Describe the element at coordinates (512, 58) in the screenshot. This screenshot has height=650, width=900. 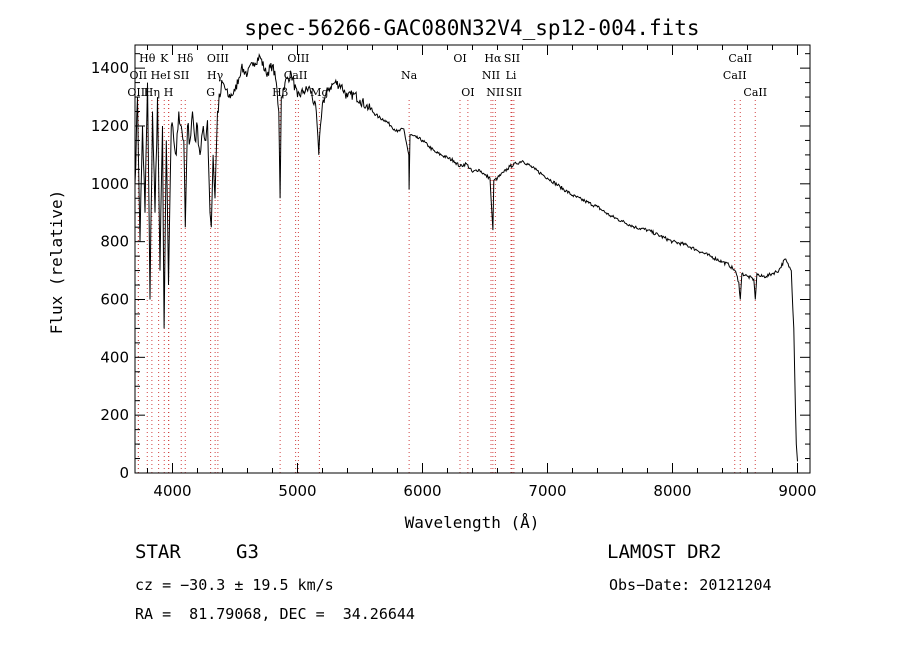
I see `line-label-7: SII` at that location.